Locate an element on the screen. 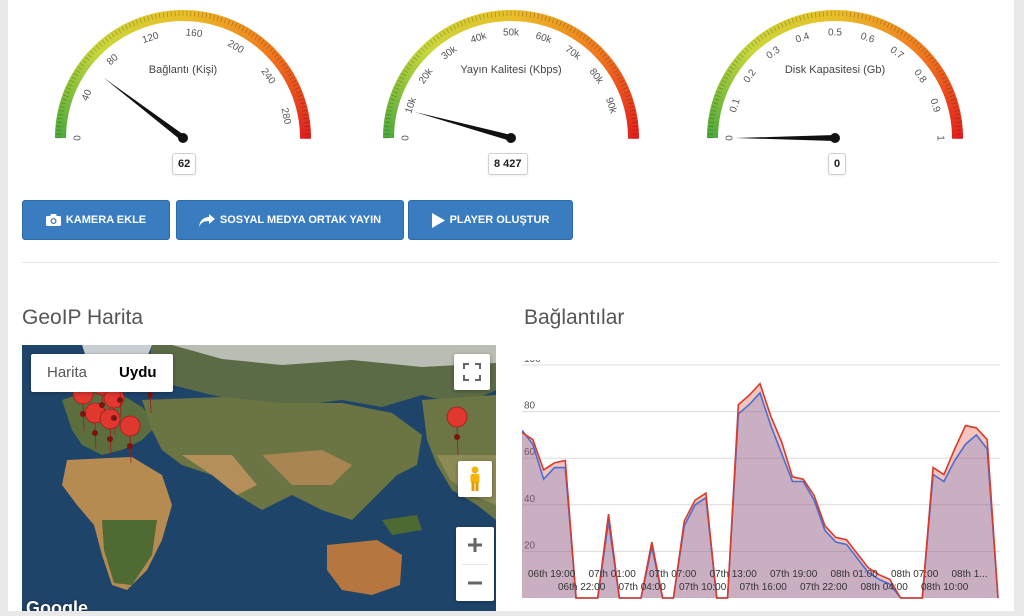  connections-gauge-tick-label: 200 is located at coordinates (235, 47).